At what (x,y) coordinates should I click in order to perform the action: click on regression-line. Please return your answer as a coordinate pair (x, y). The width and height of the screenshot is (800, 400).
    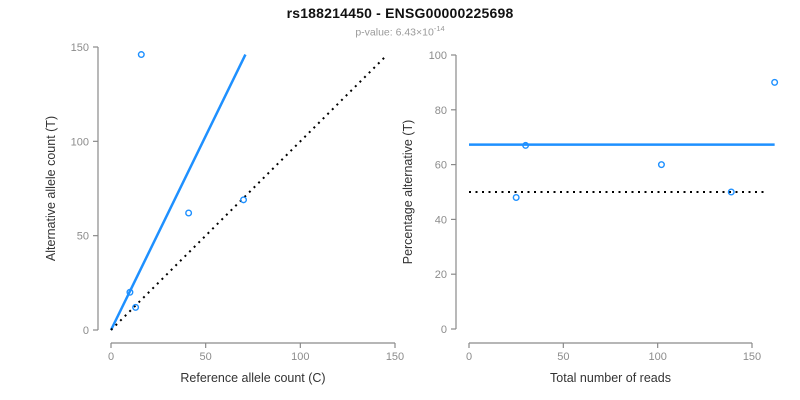
    Looking at the image, I should click on (178, 192).